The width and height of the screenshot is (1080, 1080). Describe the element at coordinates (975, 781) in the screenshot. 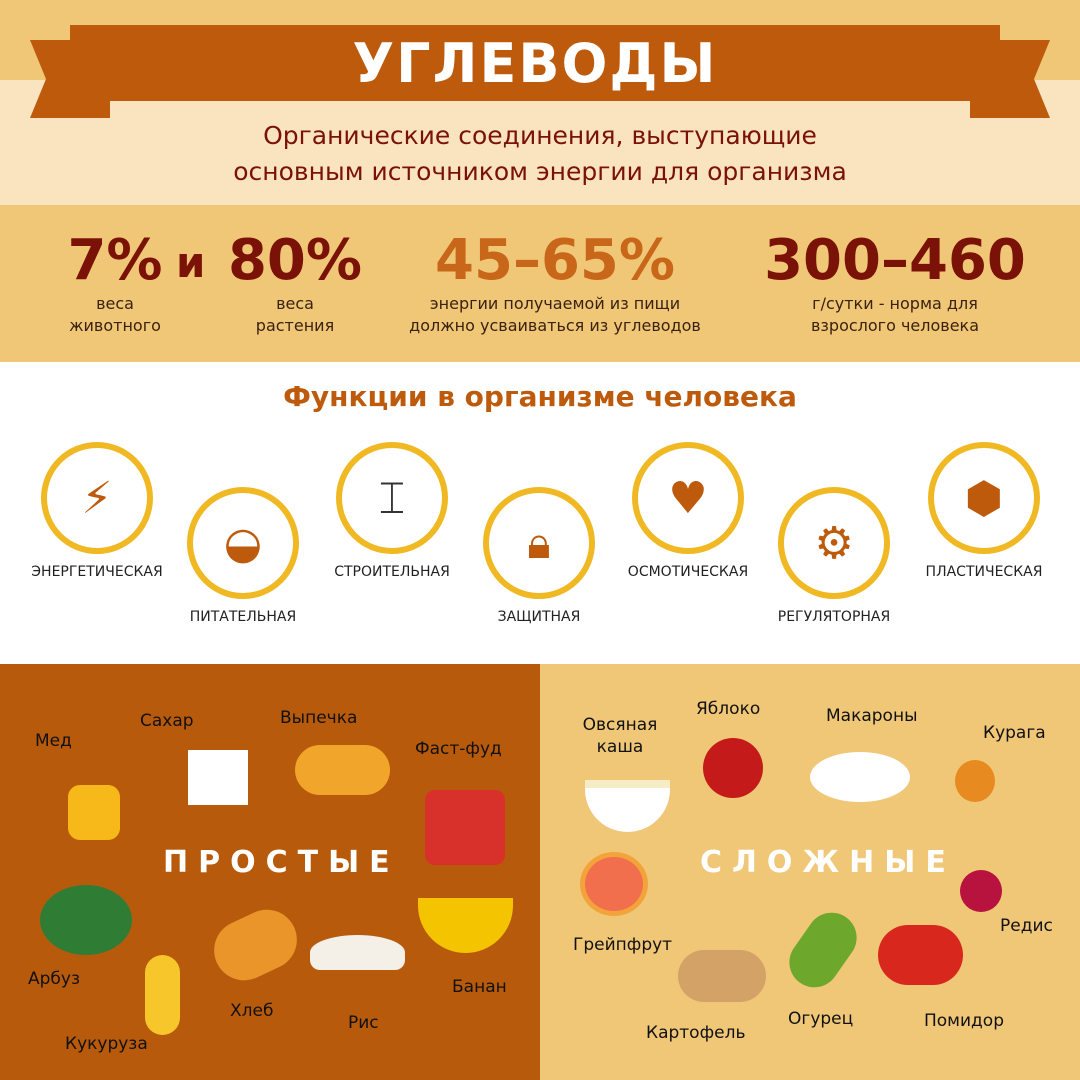

I see `dried-apricot-icon` at that location.